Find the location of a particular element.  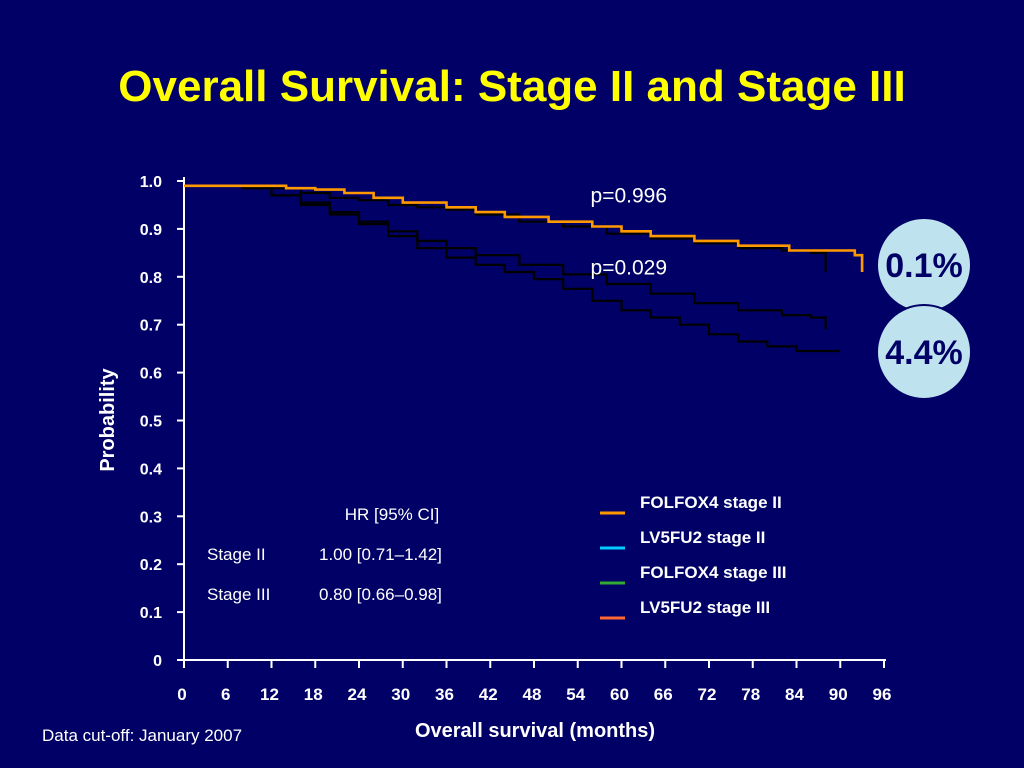

legend-entry-label: LV5FU2 stage III is located at coordinates (705, 607).